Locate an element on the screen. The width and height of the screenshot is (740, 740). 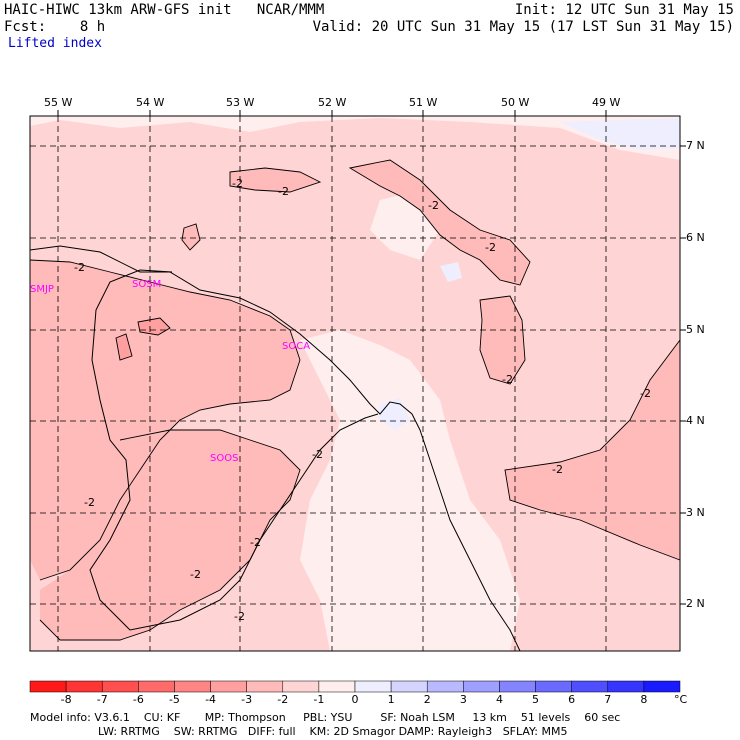
colorbar-tick-label: 5 is located at coordinates (536, 699).